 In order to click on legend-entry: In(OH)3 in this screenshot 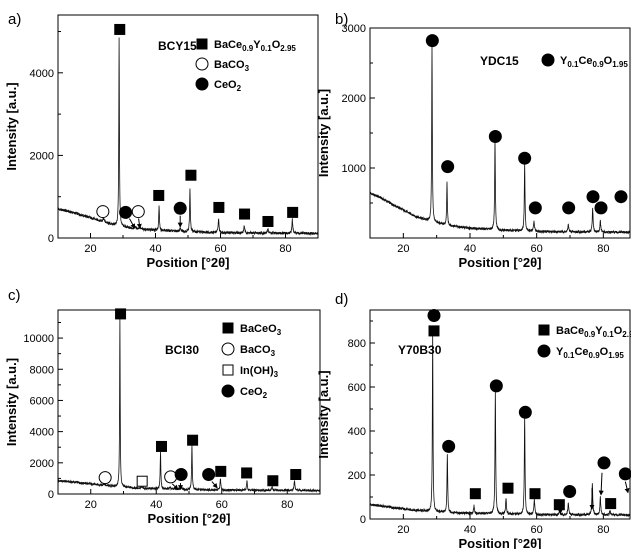, I will do `click(259, 372)`.